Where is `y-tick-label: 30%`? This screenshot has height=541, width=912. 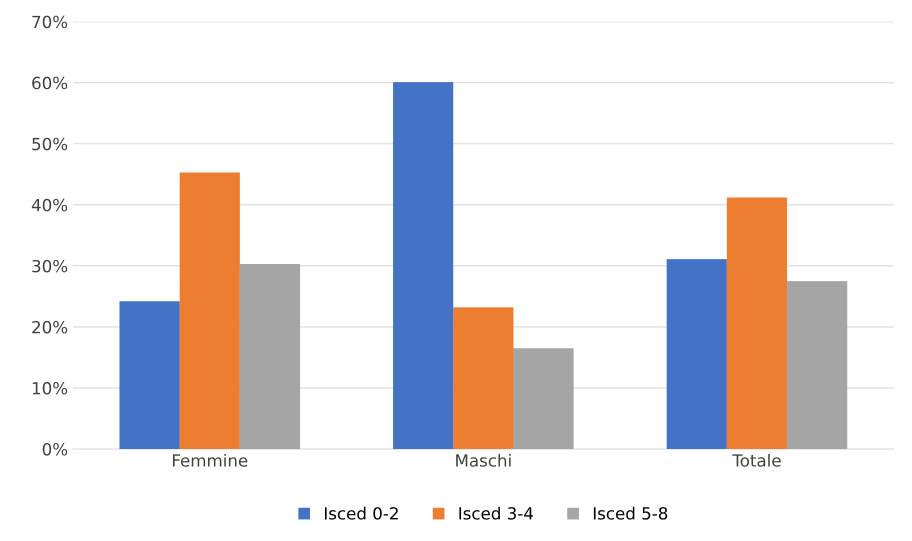 y-tick-label: 30% is located at coordinates (50, 266).